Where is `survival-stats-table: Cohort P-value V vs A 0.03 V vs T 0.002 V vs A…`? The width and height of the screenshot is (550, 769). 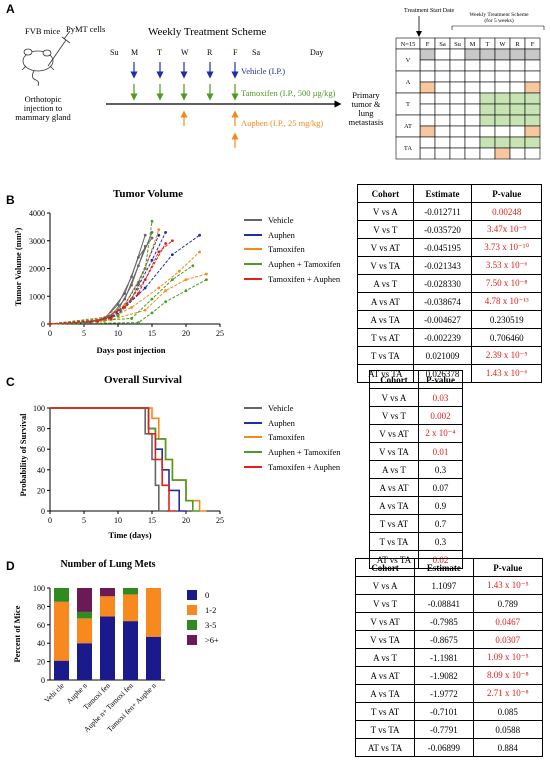
survival-stats-table: Cohort P-value V vs A 0.03 V vs T 0.002 V vs A… is located at coordinates (416, 469).